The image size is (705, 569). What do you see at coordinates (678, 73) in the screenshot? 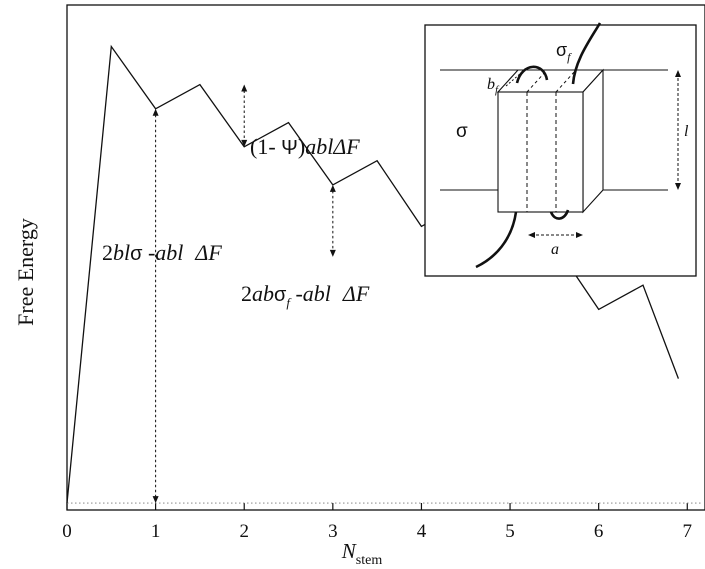
I see `l-arrow-up-head` at bounding box center [678, 73].